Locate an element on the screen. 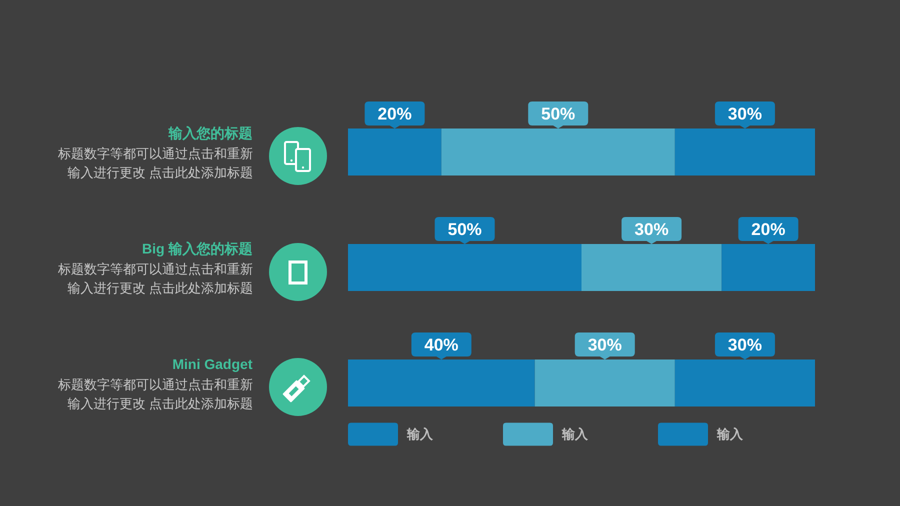  data-label: 40% is located at coordinates (441, 345).